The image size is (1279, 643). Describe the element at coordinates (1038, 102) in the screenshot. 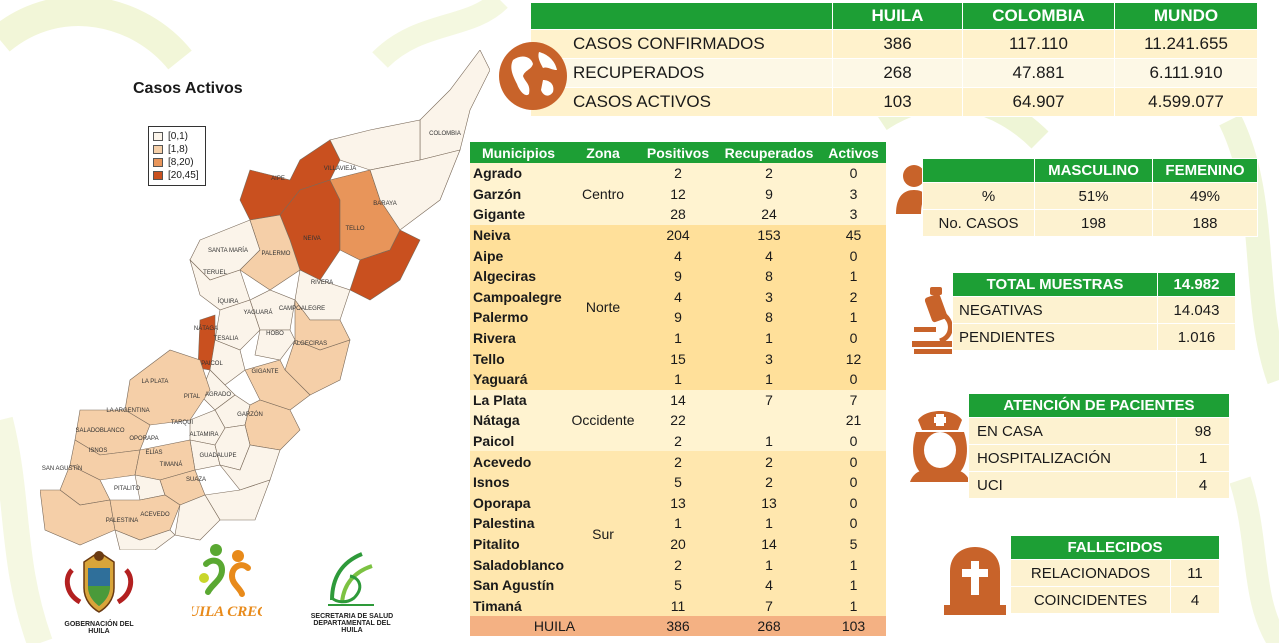

I see `summary-value-colombia: 64.907` at that location.